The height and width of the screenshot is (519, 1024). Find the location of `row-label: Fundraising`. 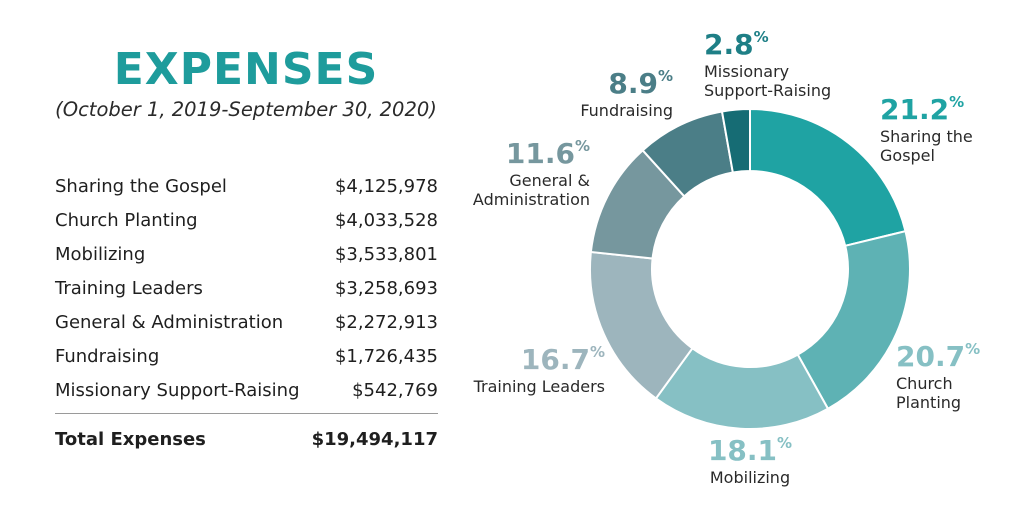

row-label: Fundraising is located at coordinates (107, 356).